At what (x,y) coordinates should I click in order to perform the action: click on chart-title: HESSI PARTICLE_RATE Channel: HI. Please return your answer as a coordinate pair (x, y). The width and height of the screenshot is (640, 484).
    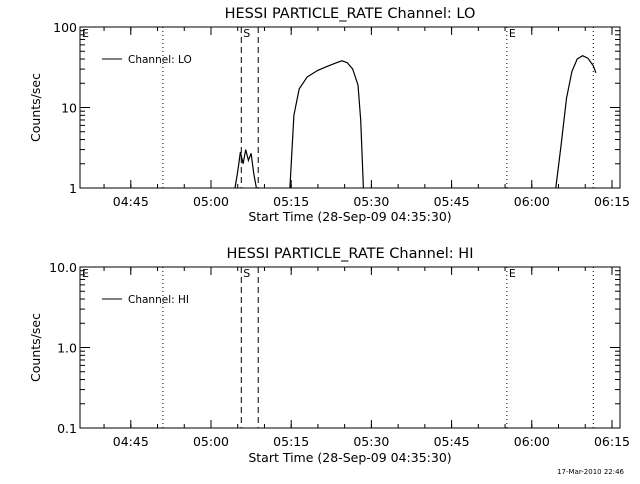
    Looking at the image, I should click on (350, 254).